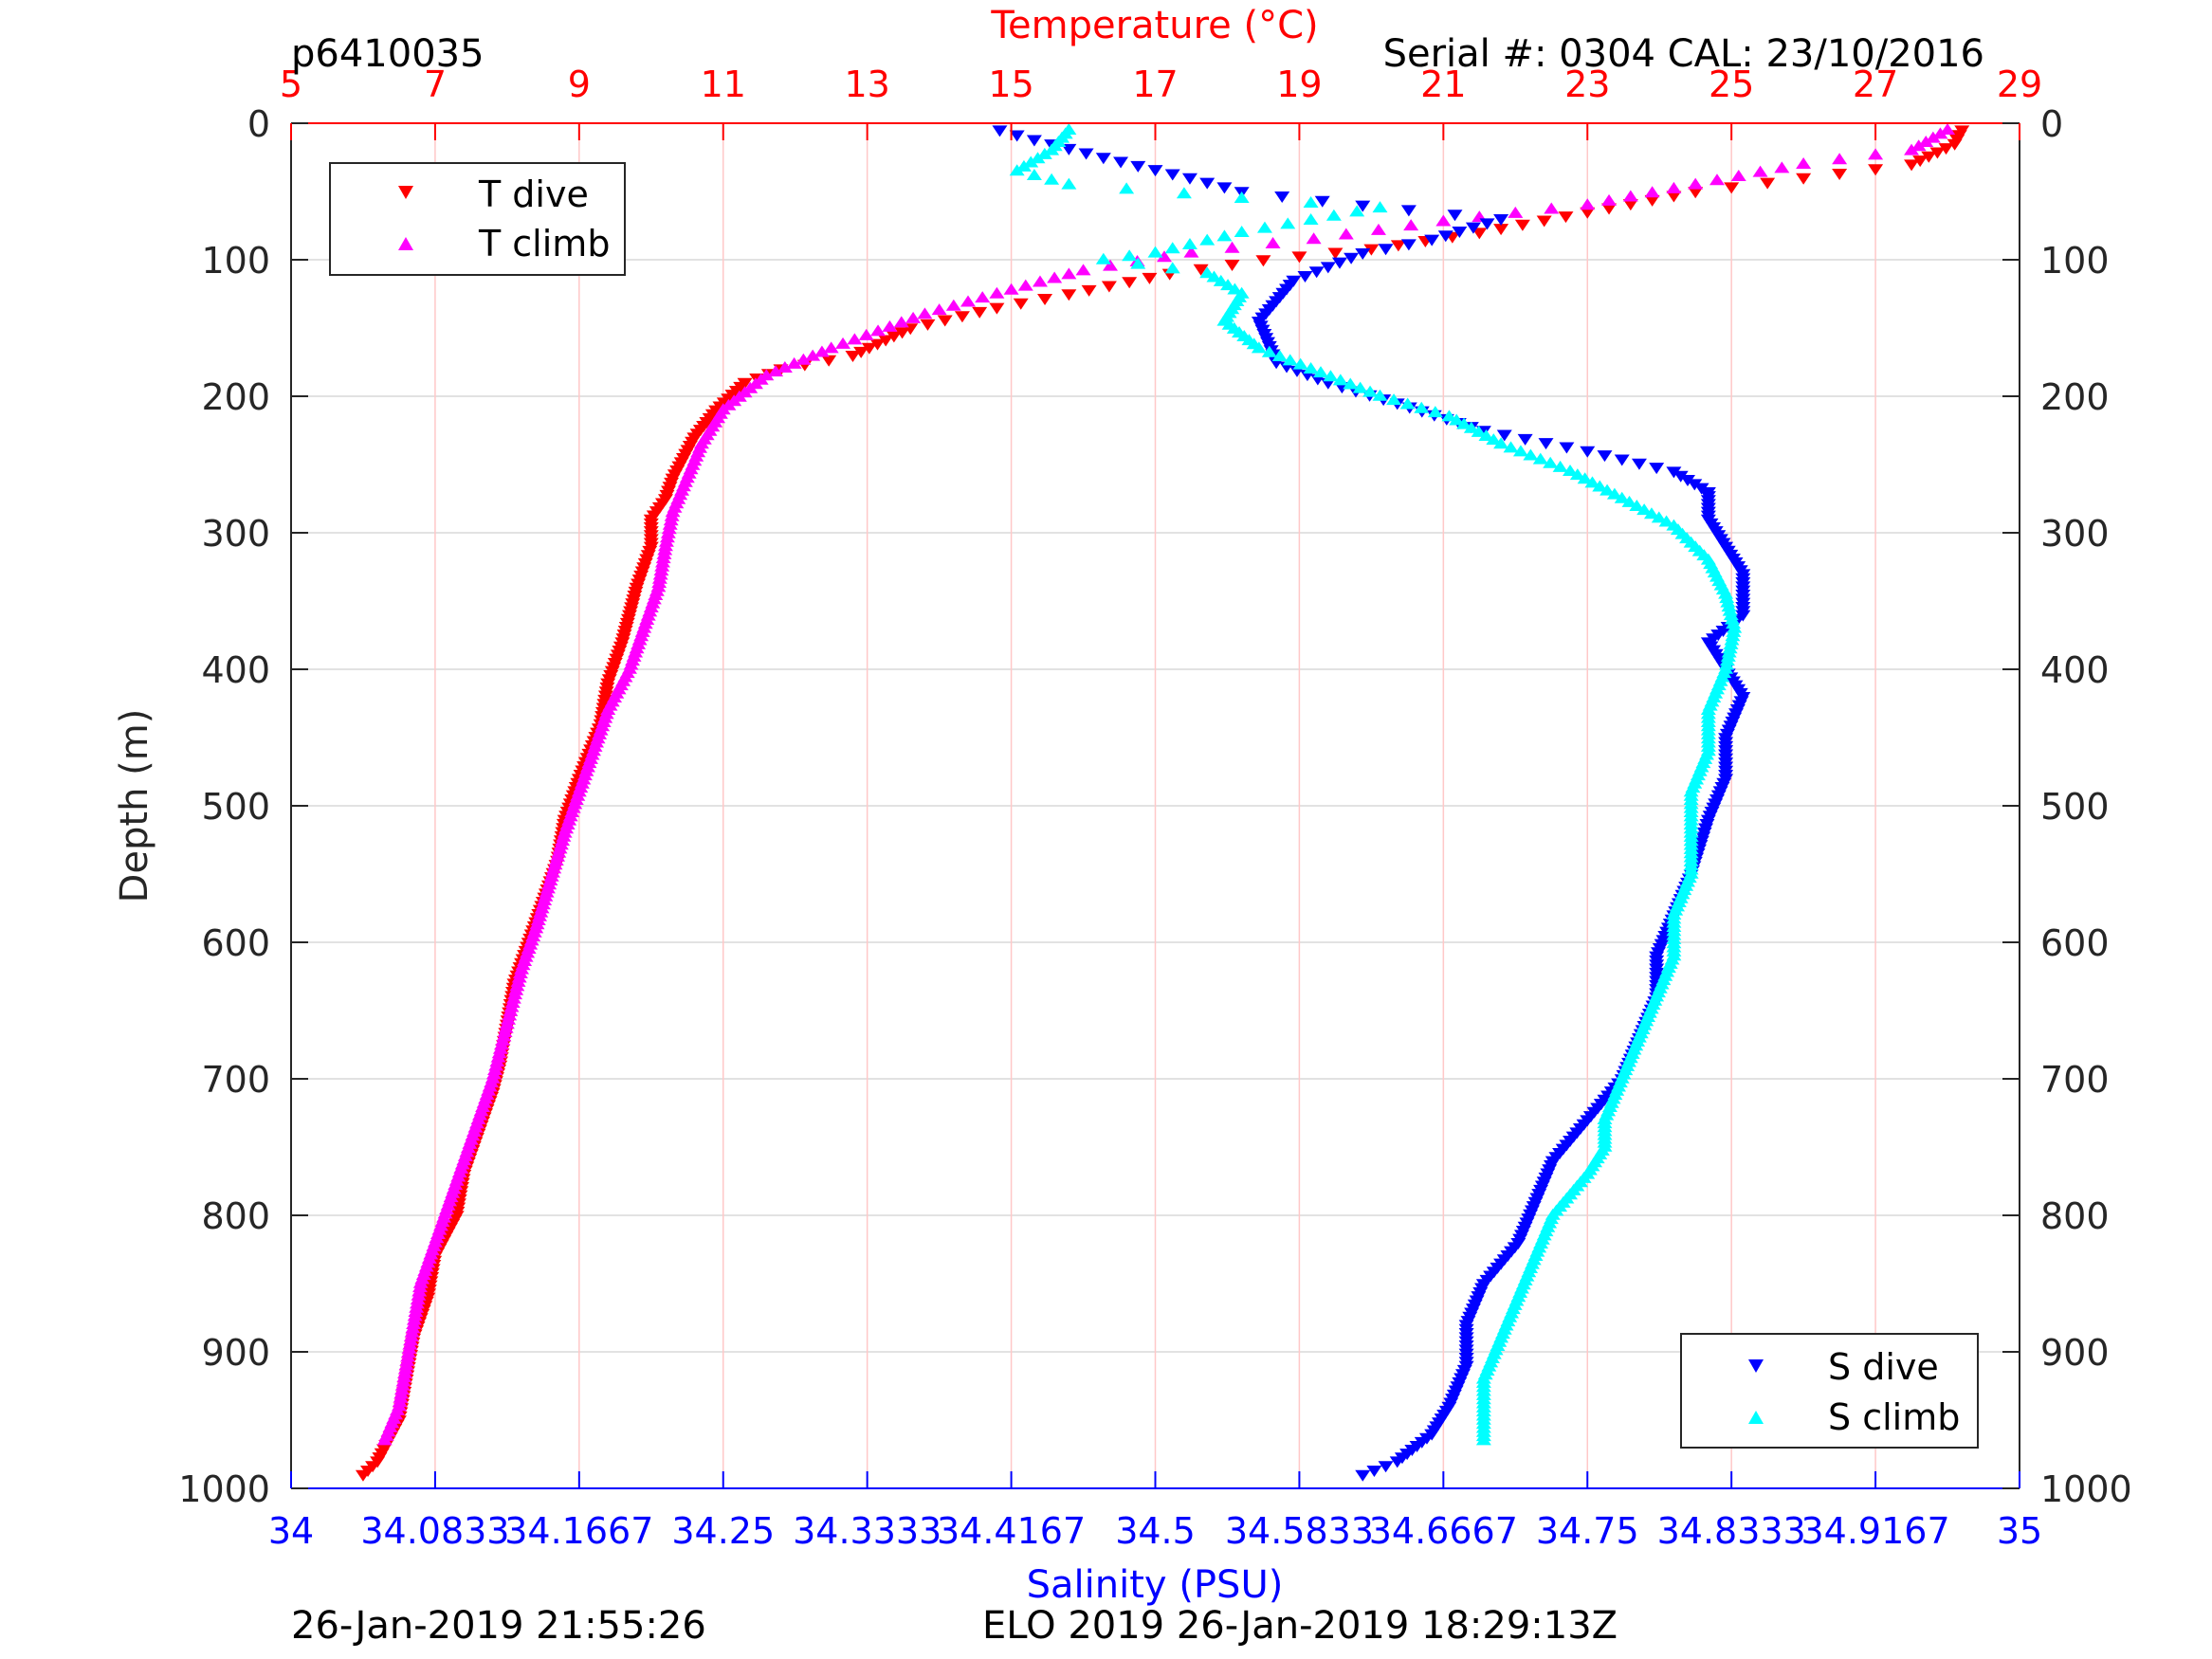 This screenshot has width=2212, height=1659. What do you see at coordinates (2086, 1489) in the screenshot?
I see `right-tick-label: 1000` at bounding box center [2086, 1489].